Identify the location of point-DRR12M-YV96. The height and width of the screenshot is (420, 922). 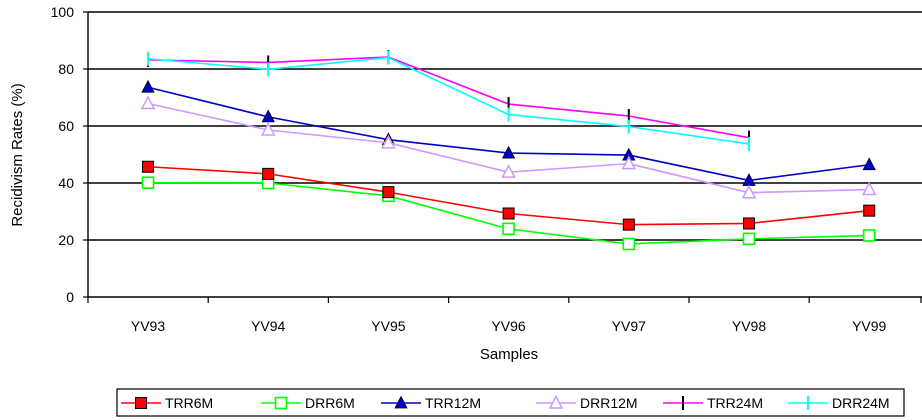
(508, 171).